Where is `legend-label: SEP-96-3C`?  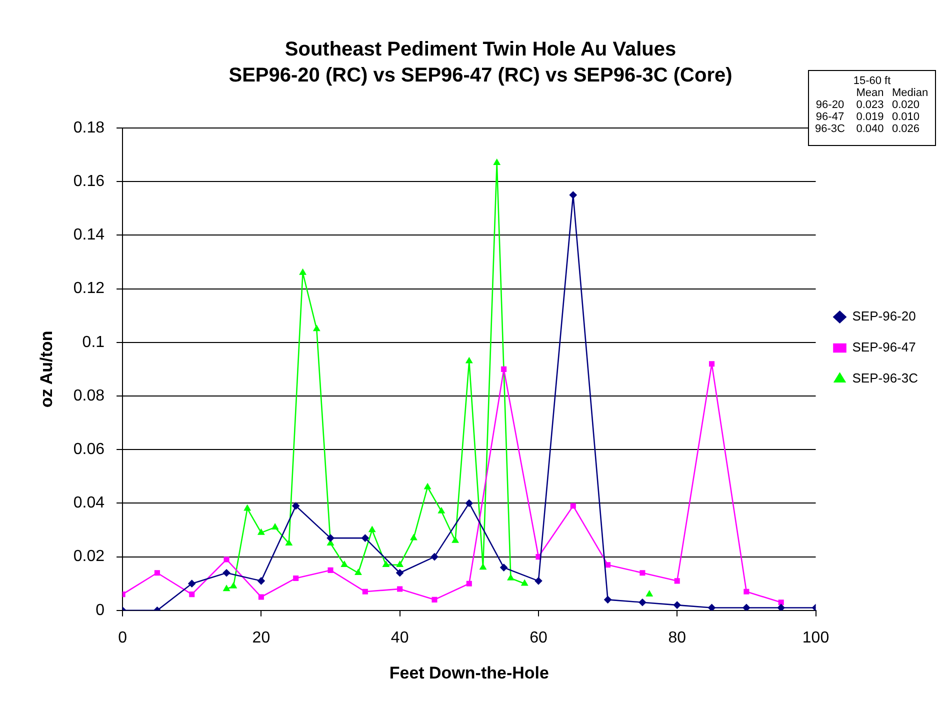 legend-label: SEP-96-3C is located at coordinates (885, 378).